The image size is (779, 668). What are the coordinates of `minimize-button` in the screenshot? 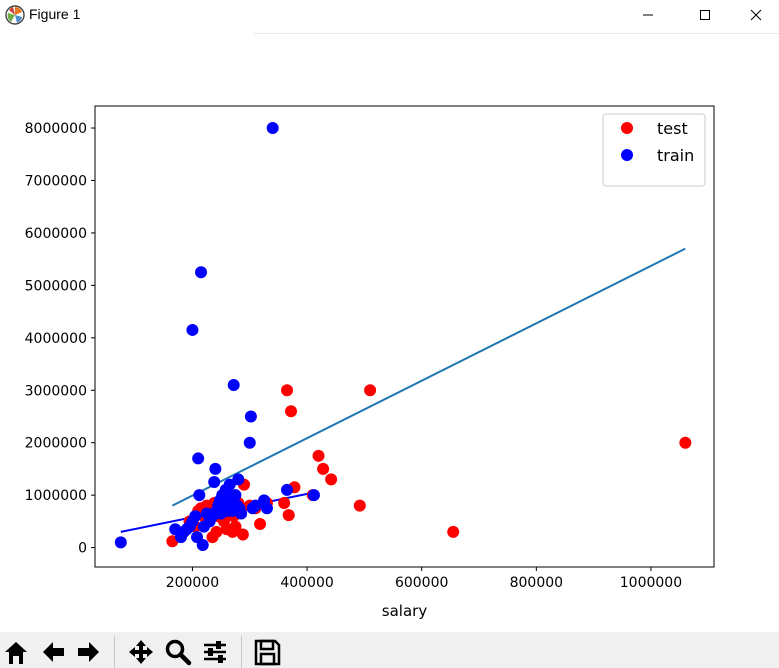 It's located at (648, 15).